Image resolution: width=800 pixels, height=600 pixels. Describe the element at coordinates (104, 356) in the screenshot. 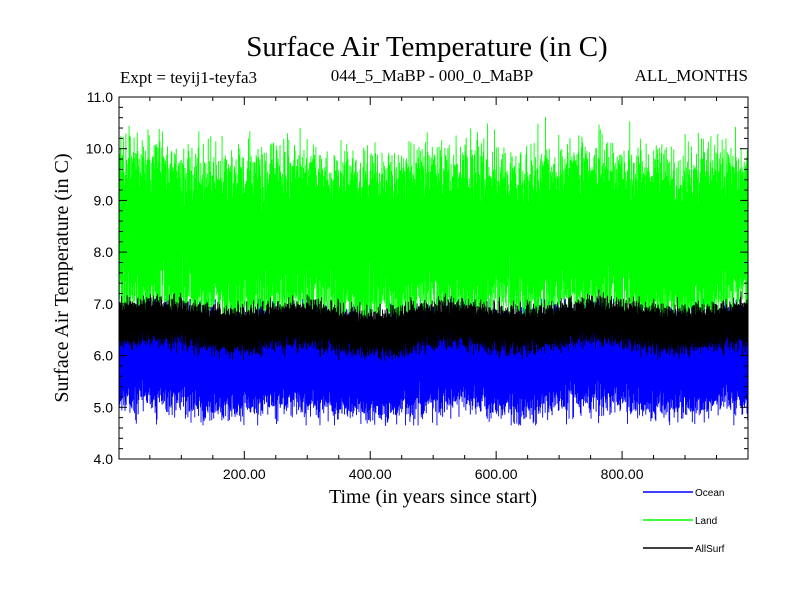

I see `y-tick-label: 6.0` at that location.